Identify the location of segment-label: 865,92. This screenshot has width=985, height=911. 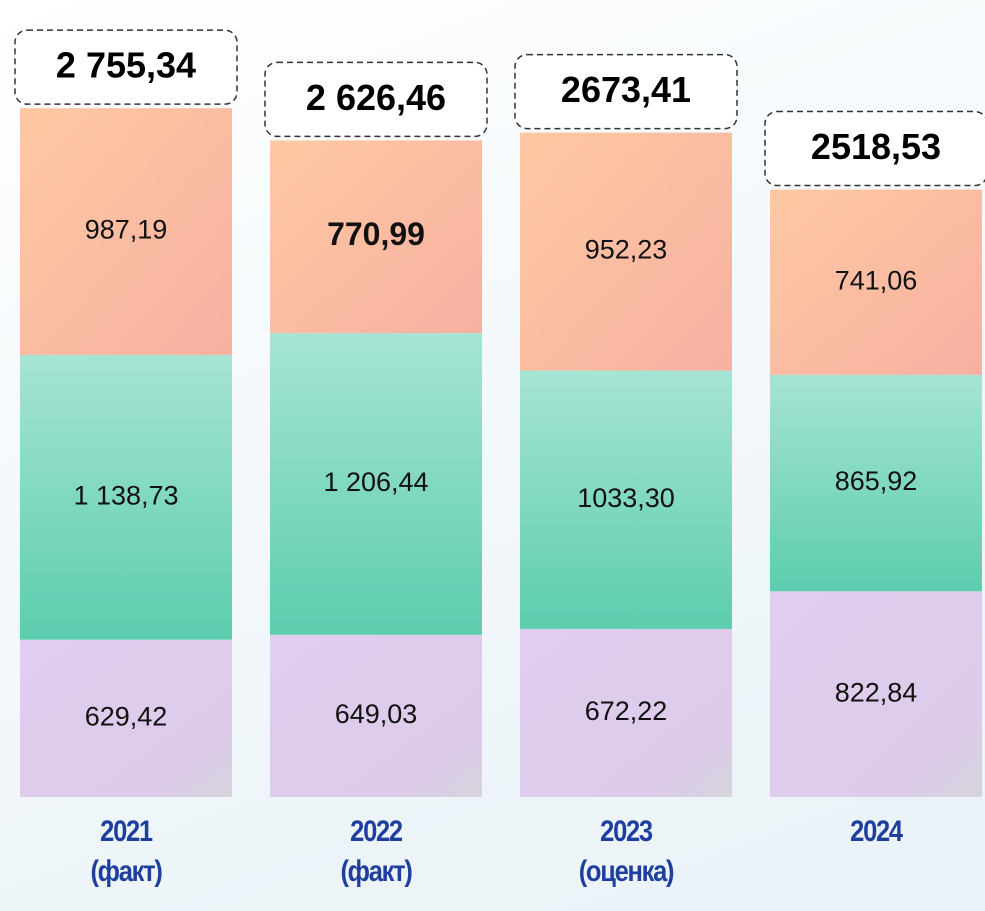
(876, 481).